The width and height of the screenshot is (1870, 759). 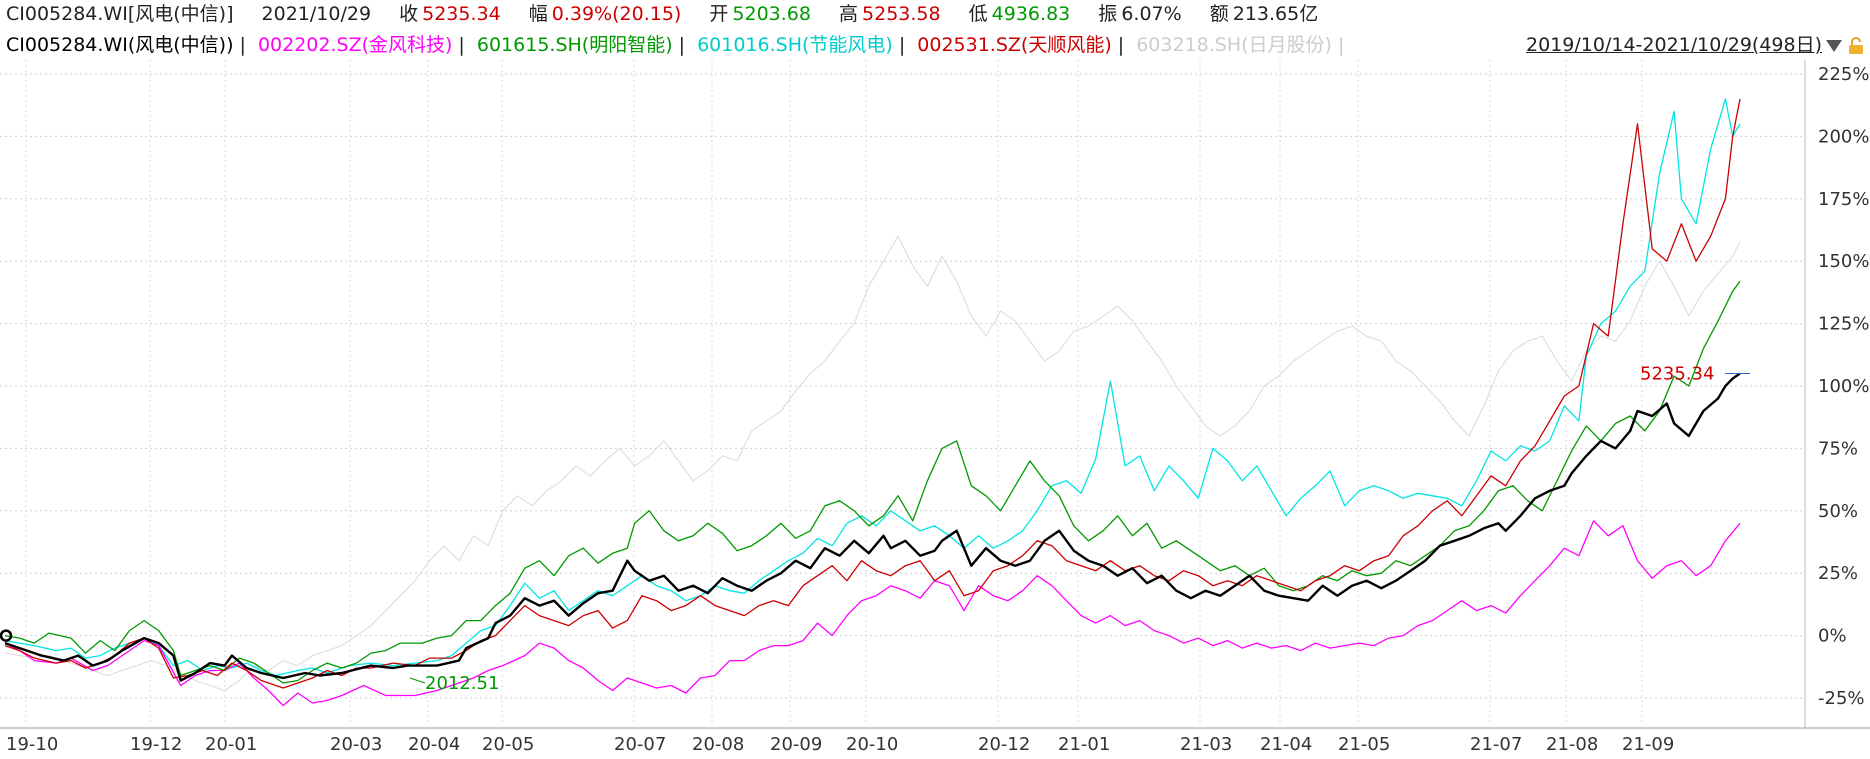 I want to click on y-tick-label: 0%, so click(x=1832, y=636).